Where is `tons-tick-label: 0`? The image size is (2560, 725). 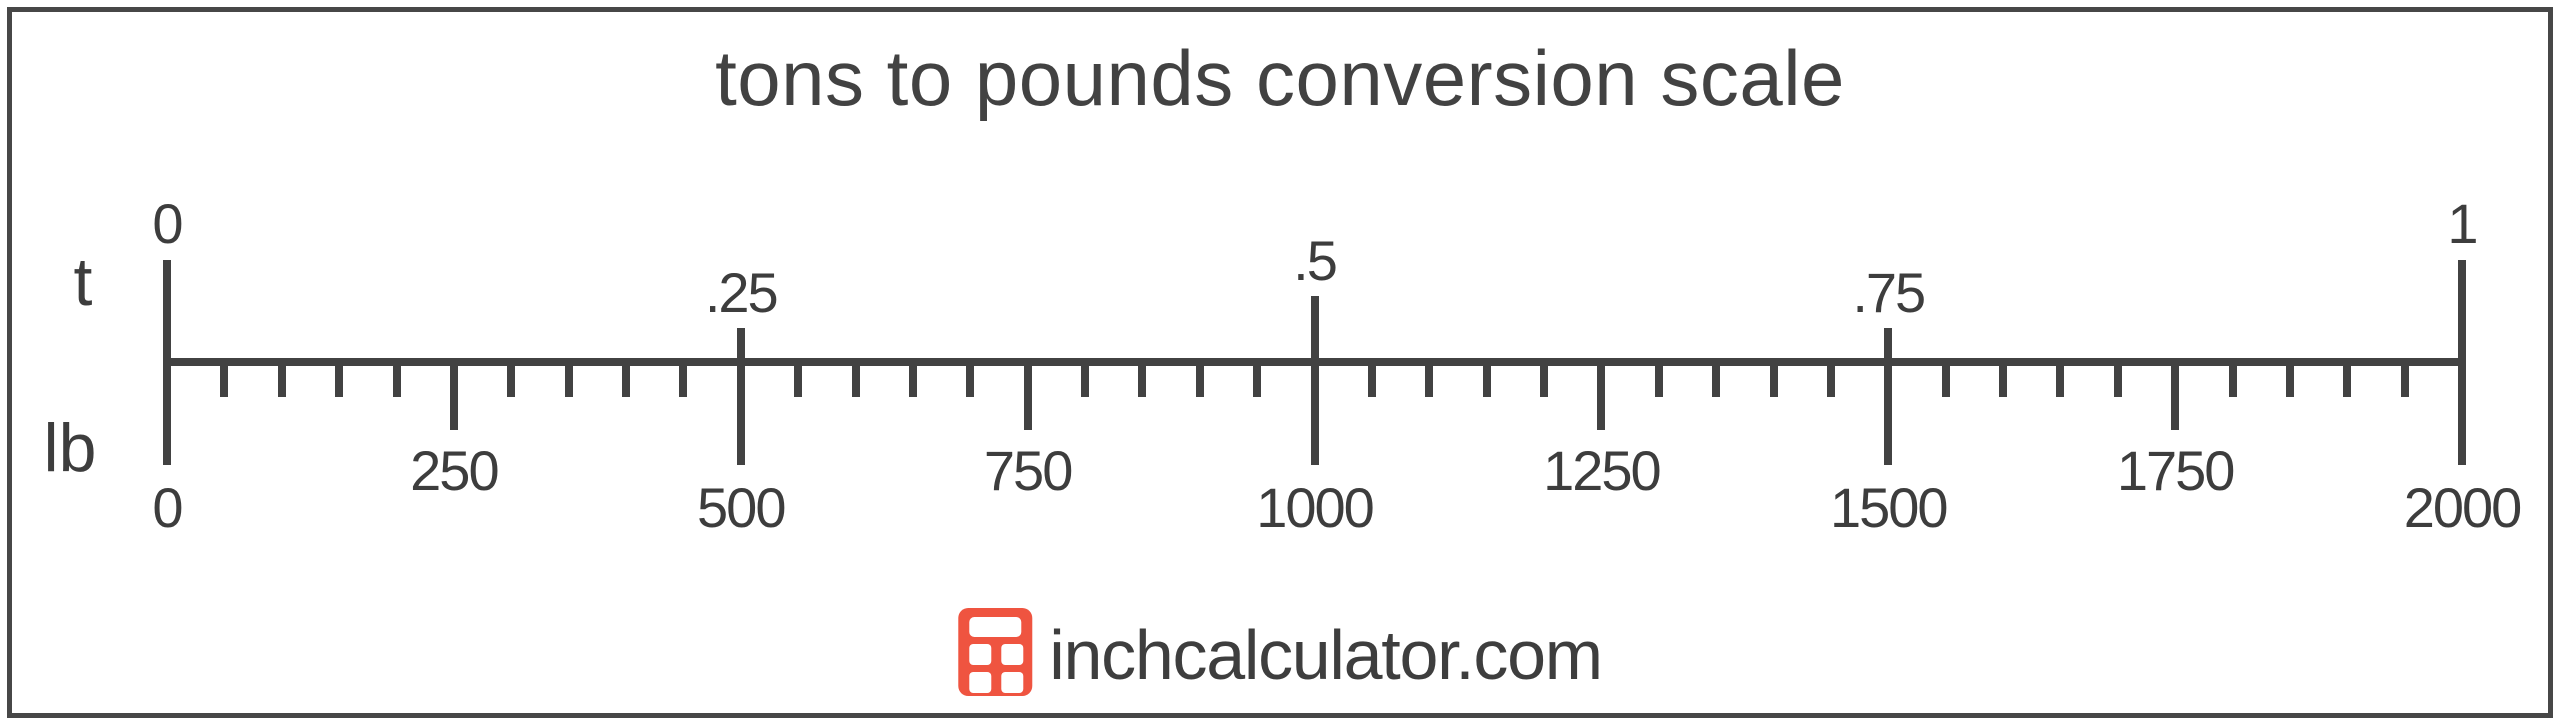 tons-tick-label: 0 is located at coordinates (167, 223).